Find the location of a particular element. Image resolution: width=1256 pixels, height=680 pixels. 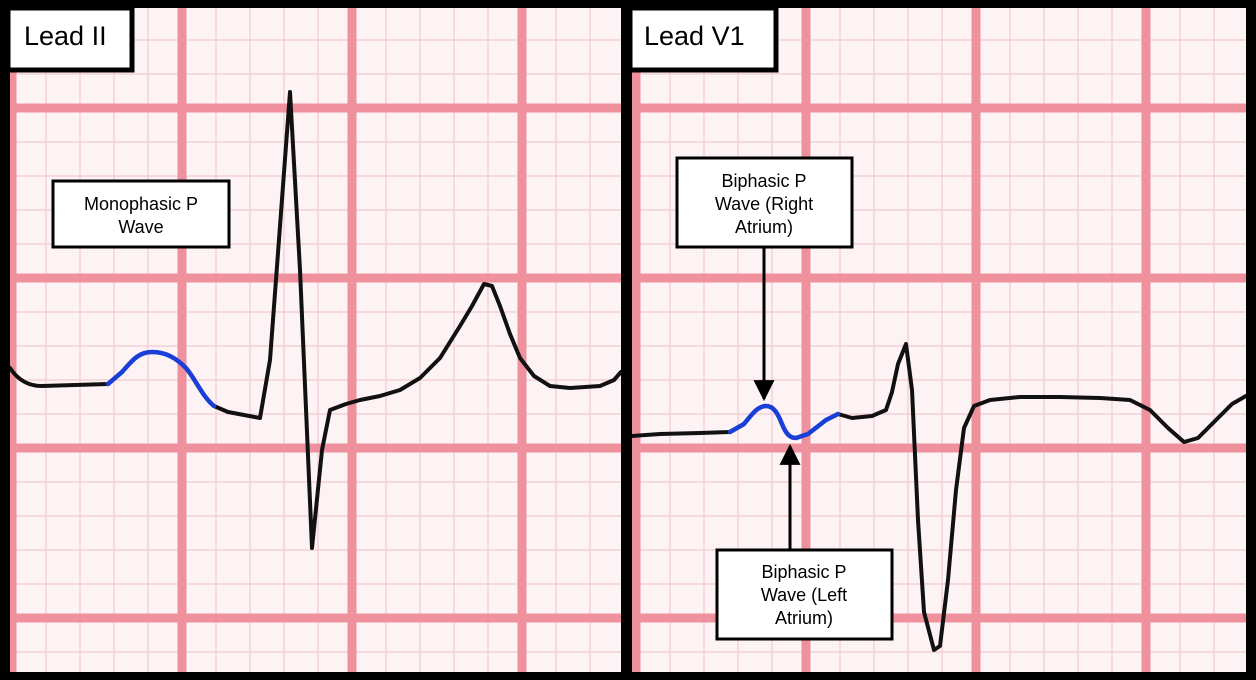

right-atrium-callout-line-2: Wave (Right is located at coordinates (764, 204).